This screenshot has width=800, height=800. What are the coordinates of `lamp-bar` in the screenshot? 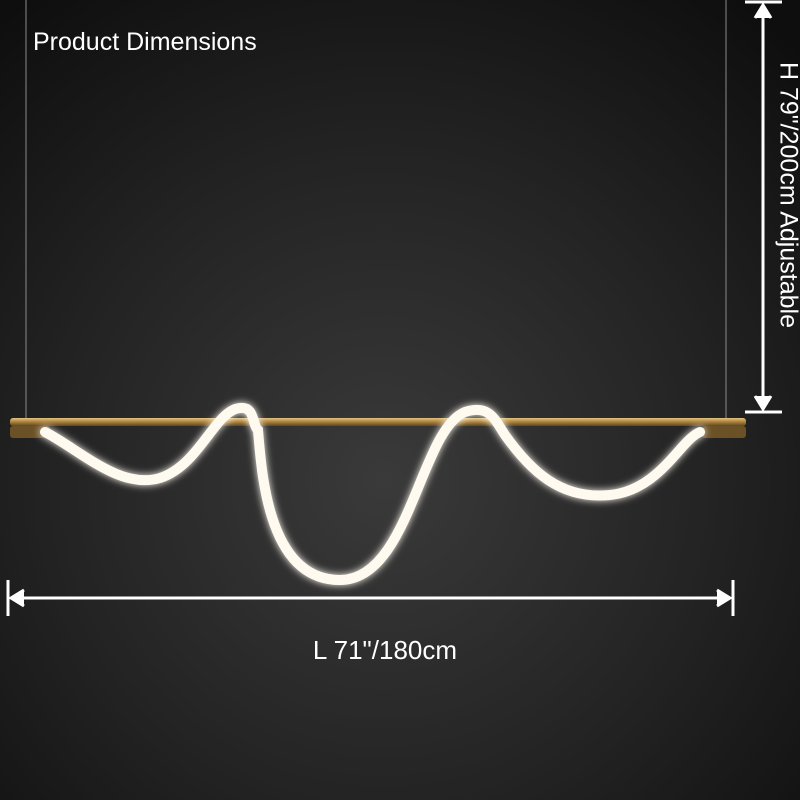 It's located at (378, 422).